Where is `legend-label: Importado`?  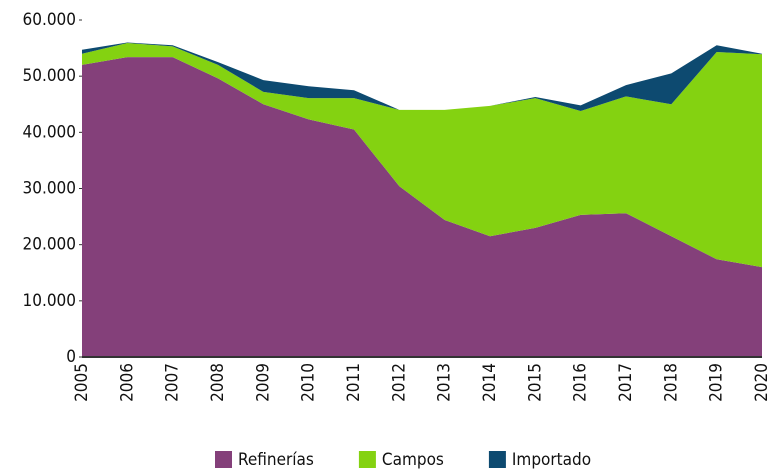
legend-label: Importado is located at coordinates (551, 460).